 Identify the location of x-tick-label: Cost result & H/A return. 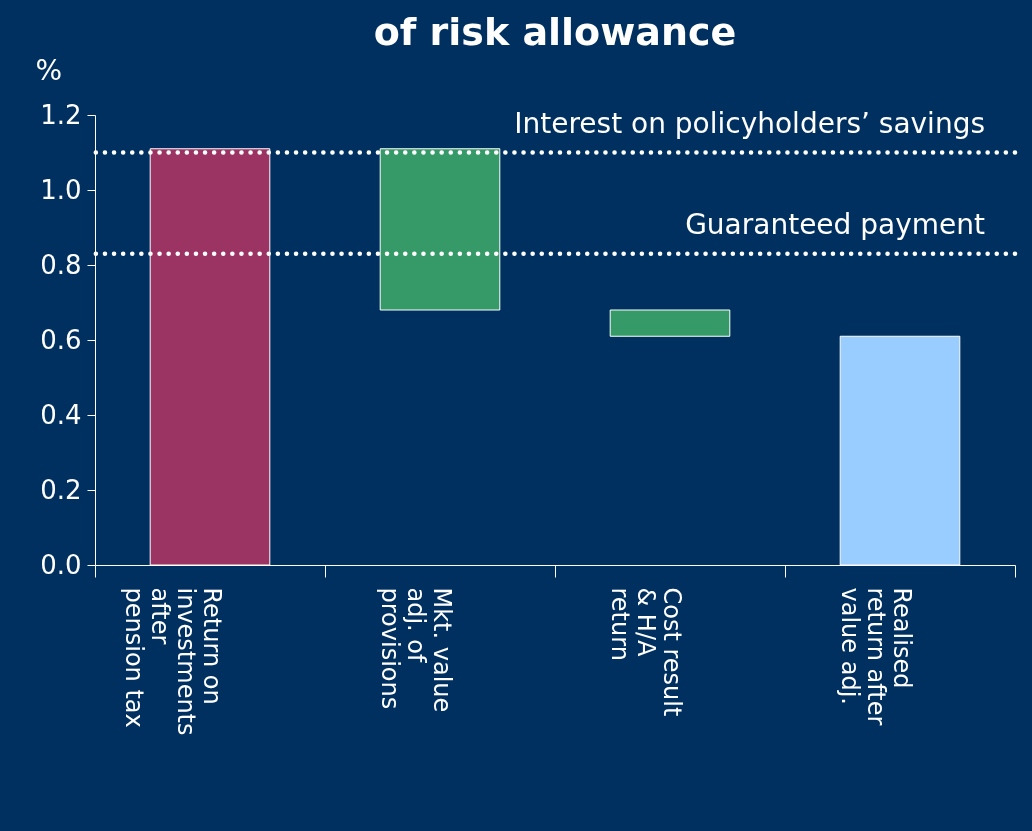
(645, 652).